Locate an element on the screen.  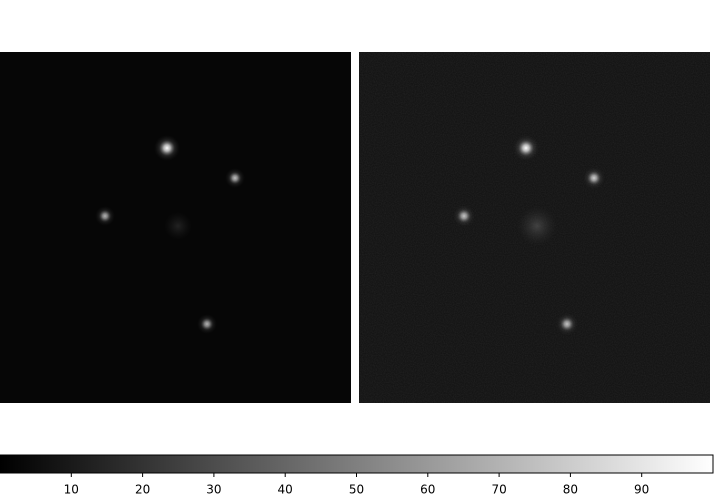
colorbar: 10 20 30 40 50 60 70 80 90 is located at coordinates (357, 475).